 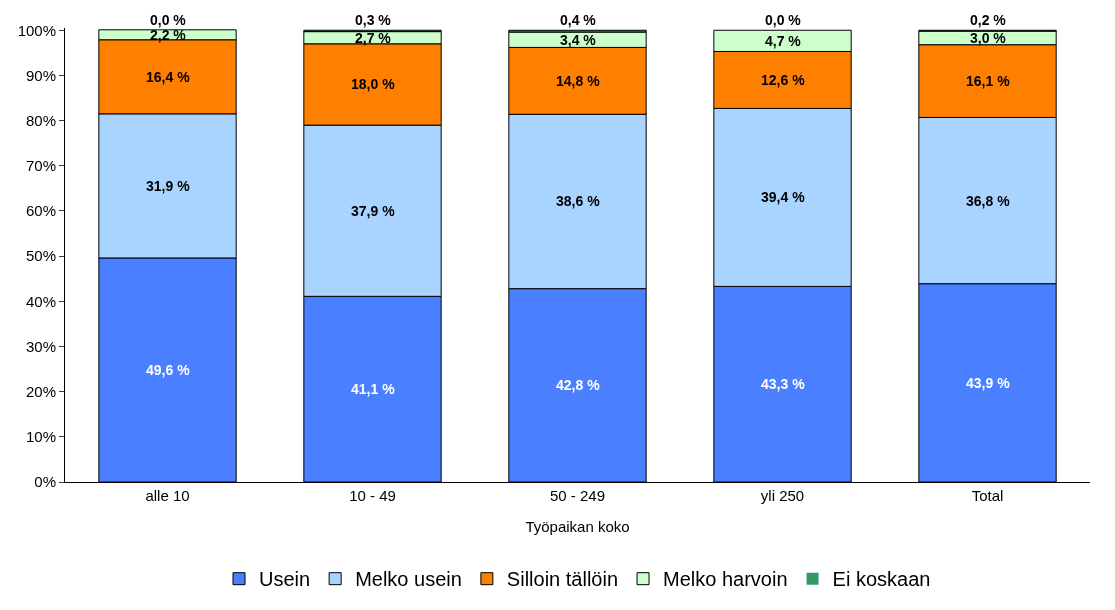 What do you see at coordinates (40, 211) in the screenshot?
I see `y-tick-label: 60%` at bounding box center [40, 211].